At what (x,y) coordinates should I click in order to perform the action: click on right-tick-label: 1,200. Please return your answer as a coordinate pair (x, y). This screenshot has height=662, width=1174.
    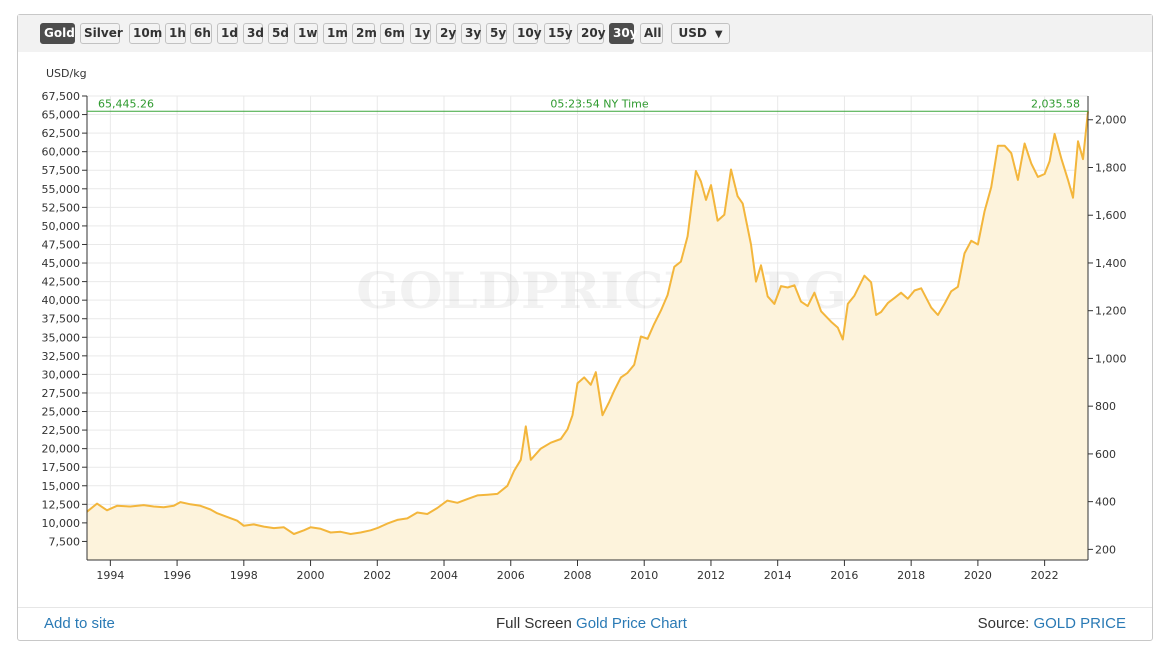
    Looking at the image, I should click on (1111, 311).